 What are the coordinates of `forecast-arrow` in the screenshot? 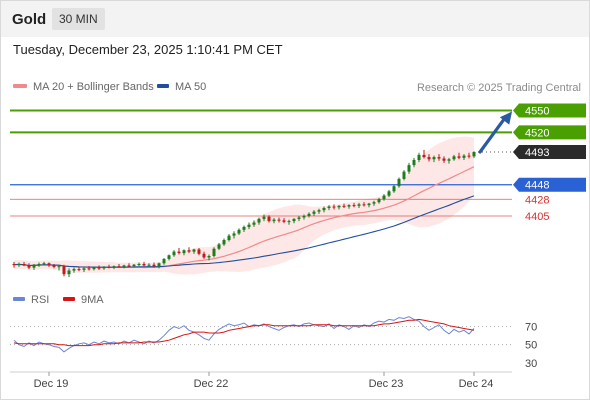 It's located at (495, 132).